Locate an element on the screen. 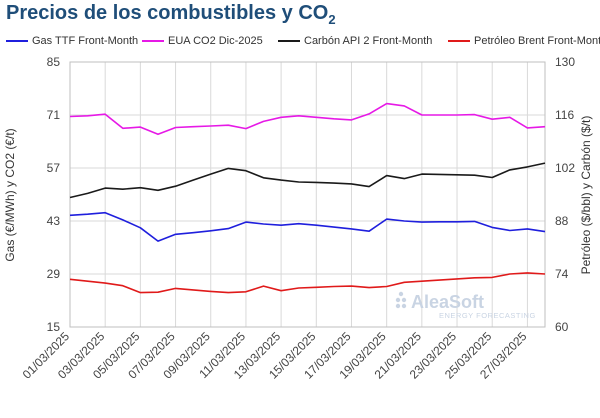 The width and height of the screenshot is (600, 418). right-axis-title: Petróleo ($/bbl) y Carbón ($/t) is located at coordinates (586, 195).